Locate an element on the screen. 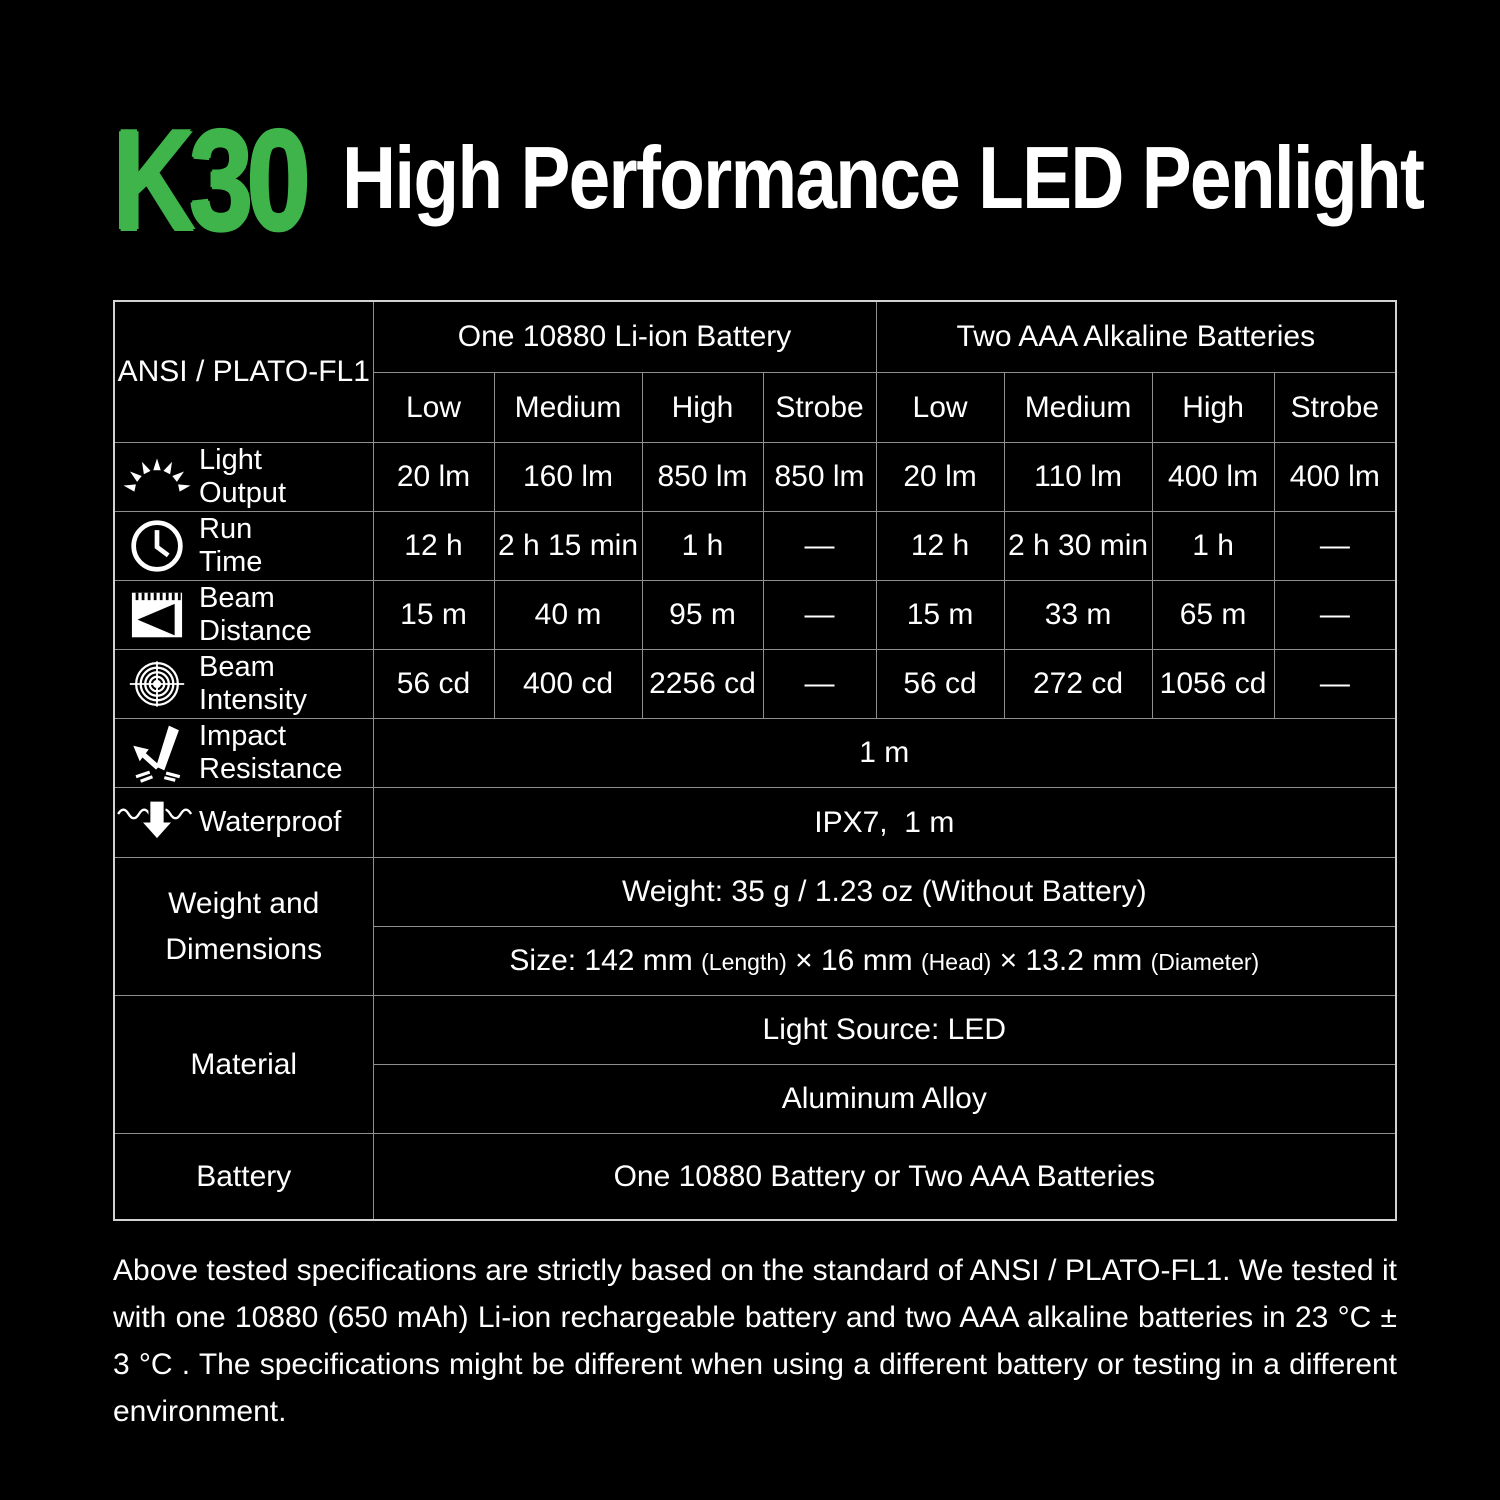 The image size is (1500, 1500). impact-resistance-icon is located at coordinates (157, 753).